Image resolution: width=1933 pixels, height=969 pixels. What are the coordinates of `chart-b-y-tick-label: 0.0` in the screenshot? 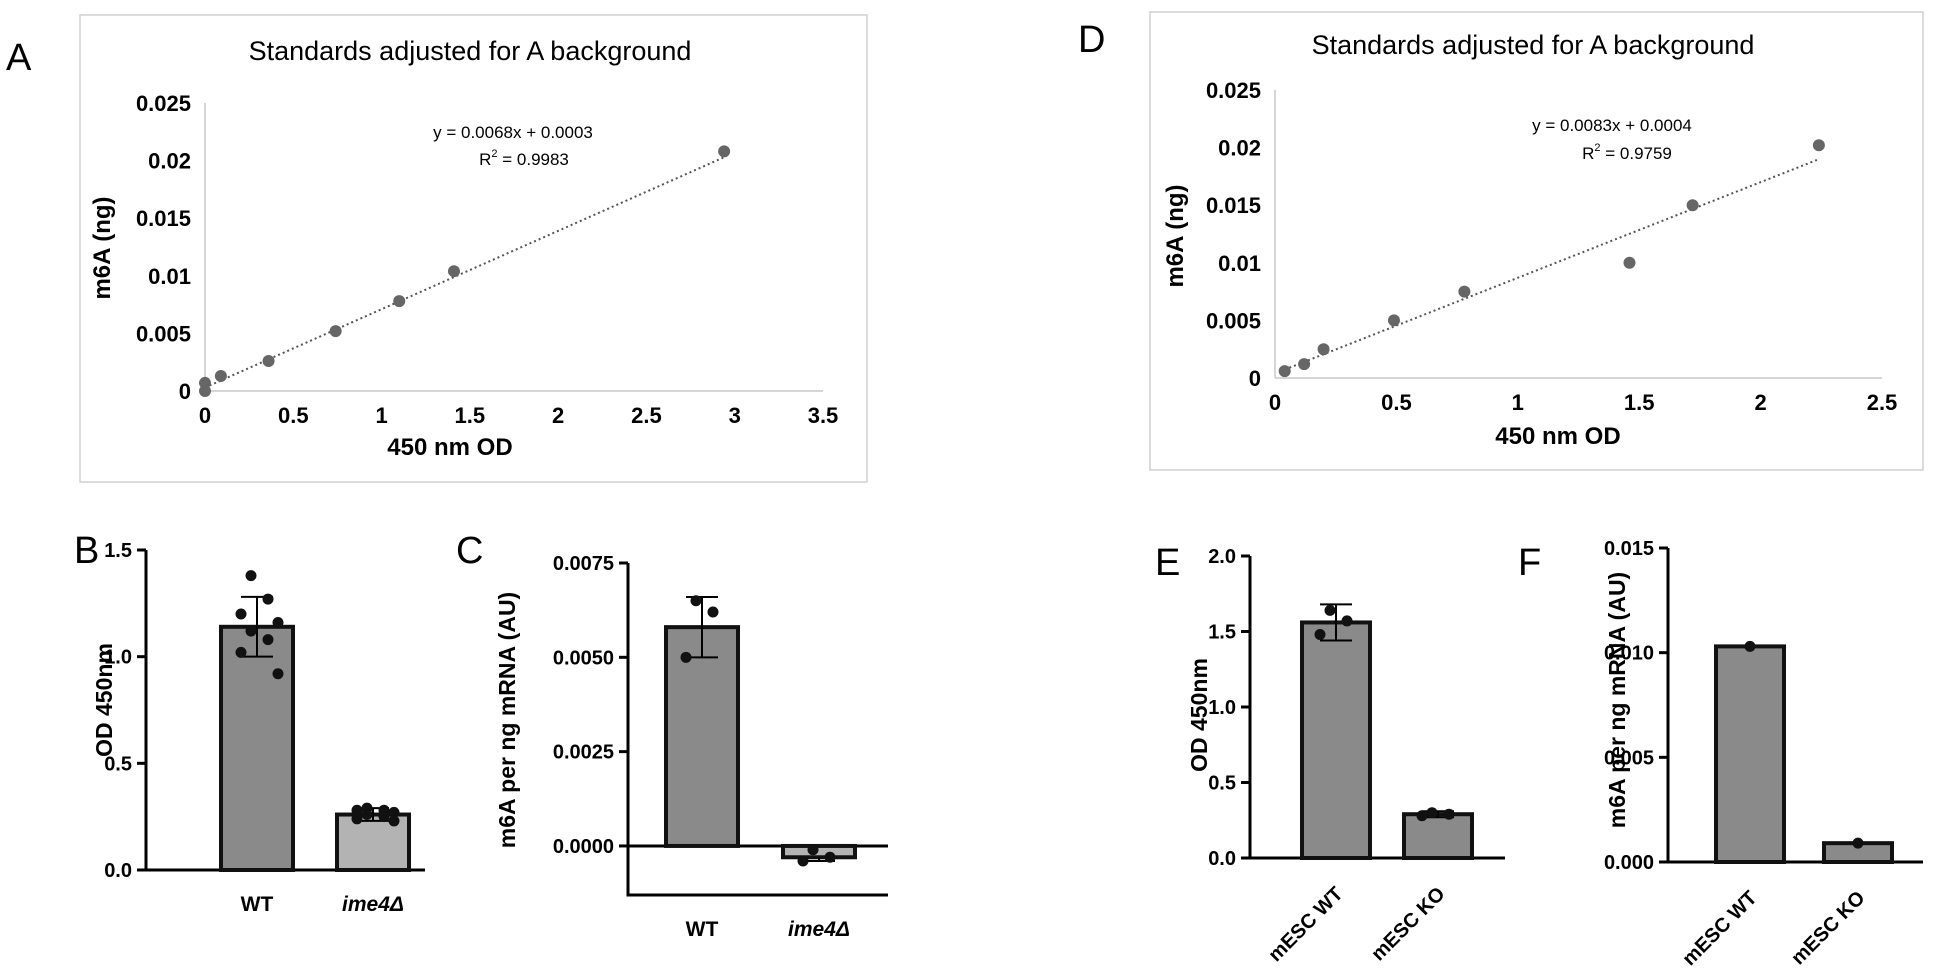 It's located at (118, 871).